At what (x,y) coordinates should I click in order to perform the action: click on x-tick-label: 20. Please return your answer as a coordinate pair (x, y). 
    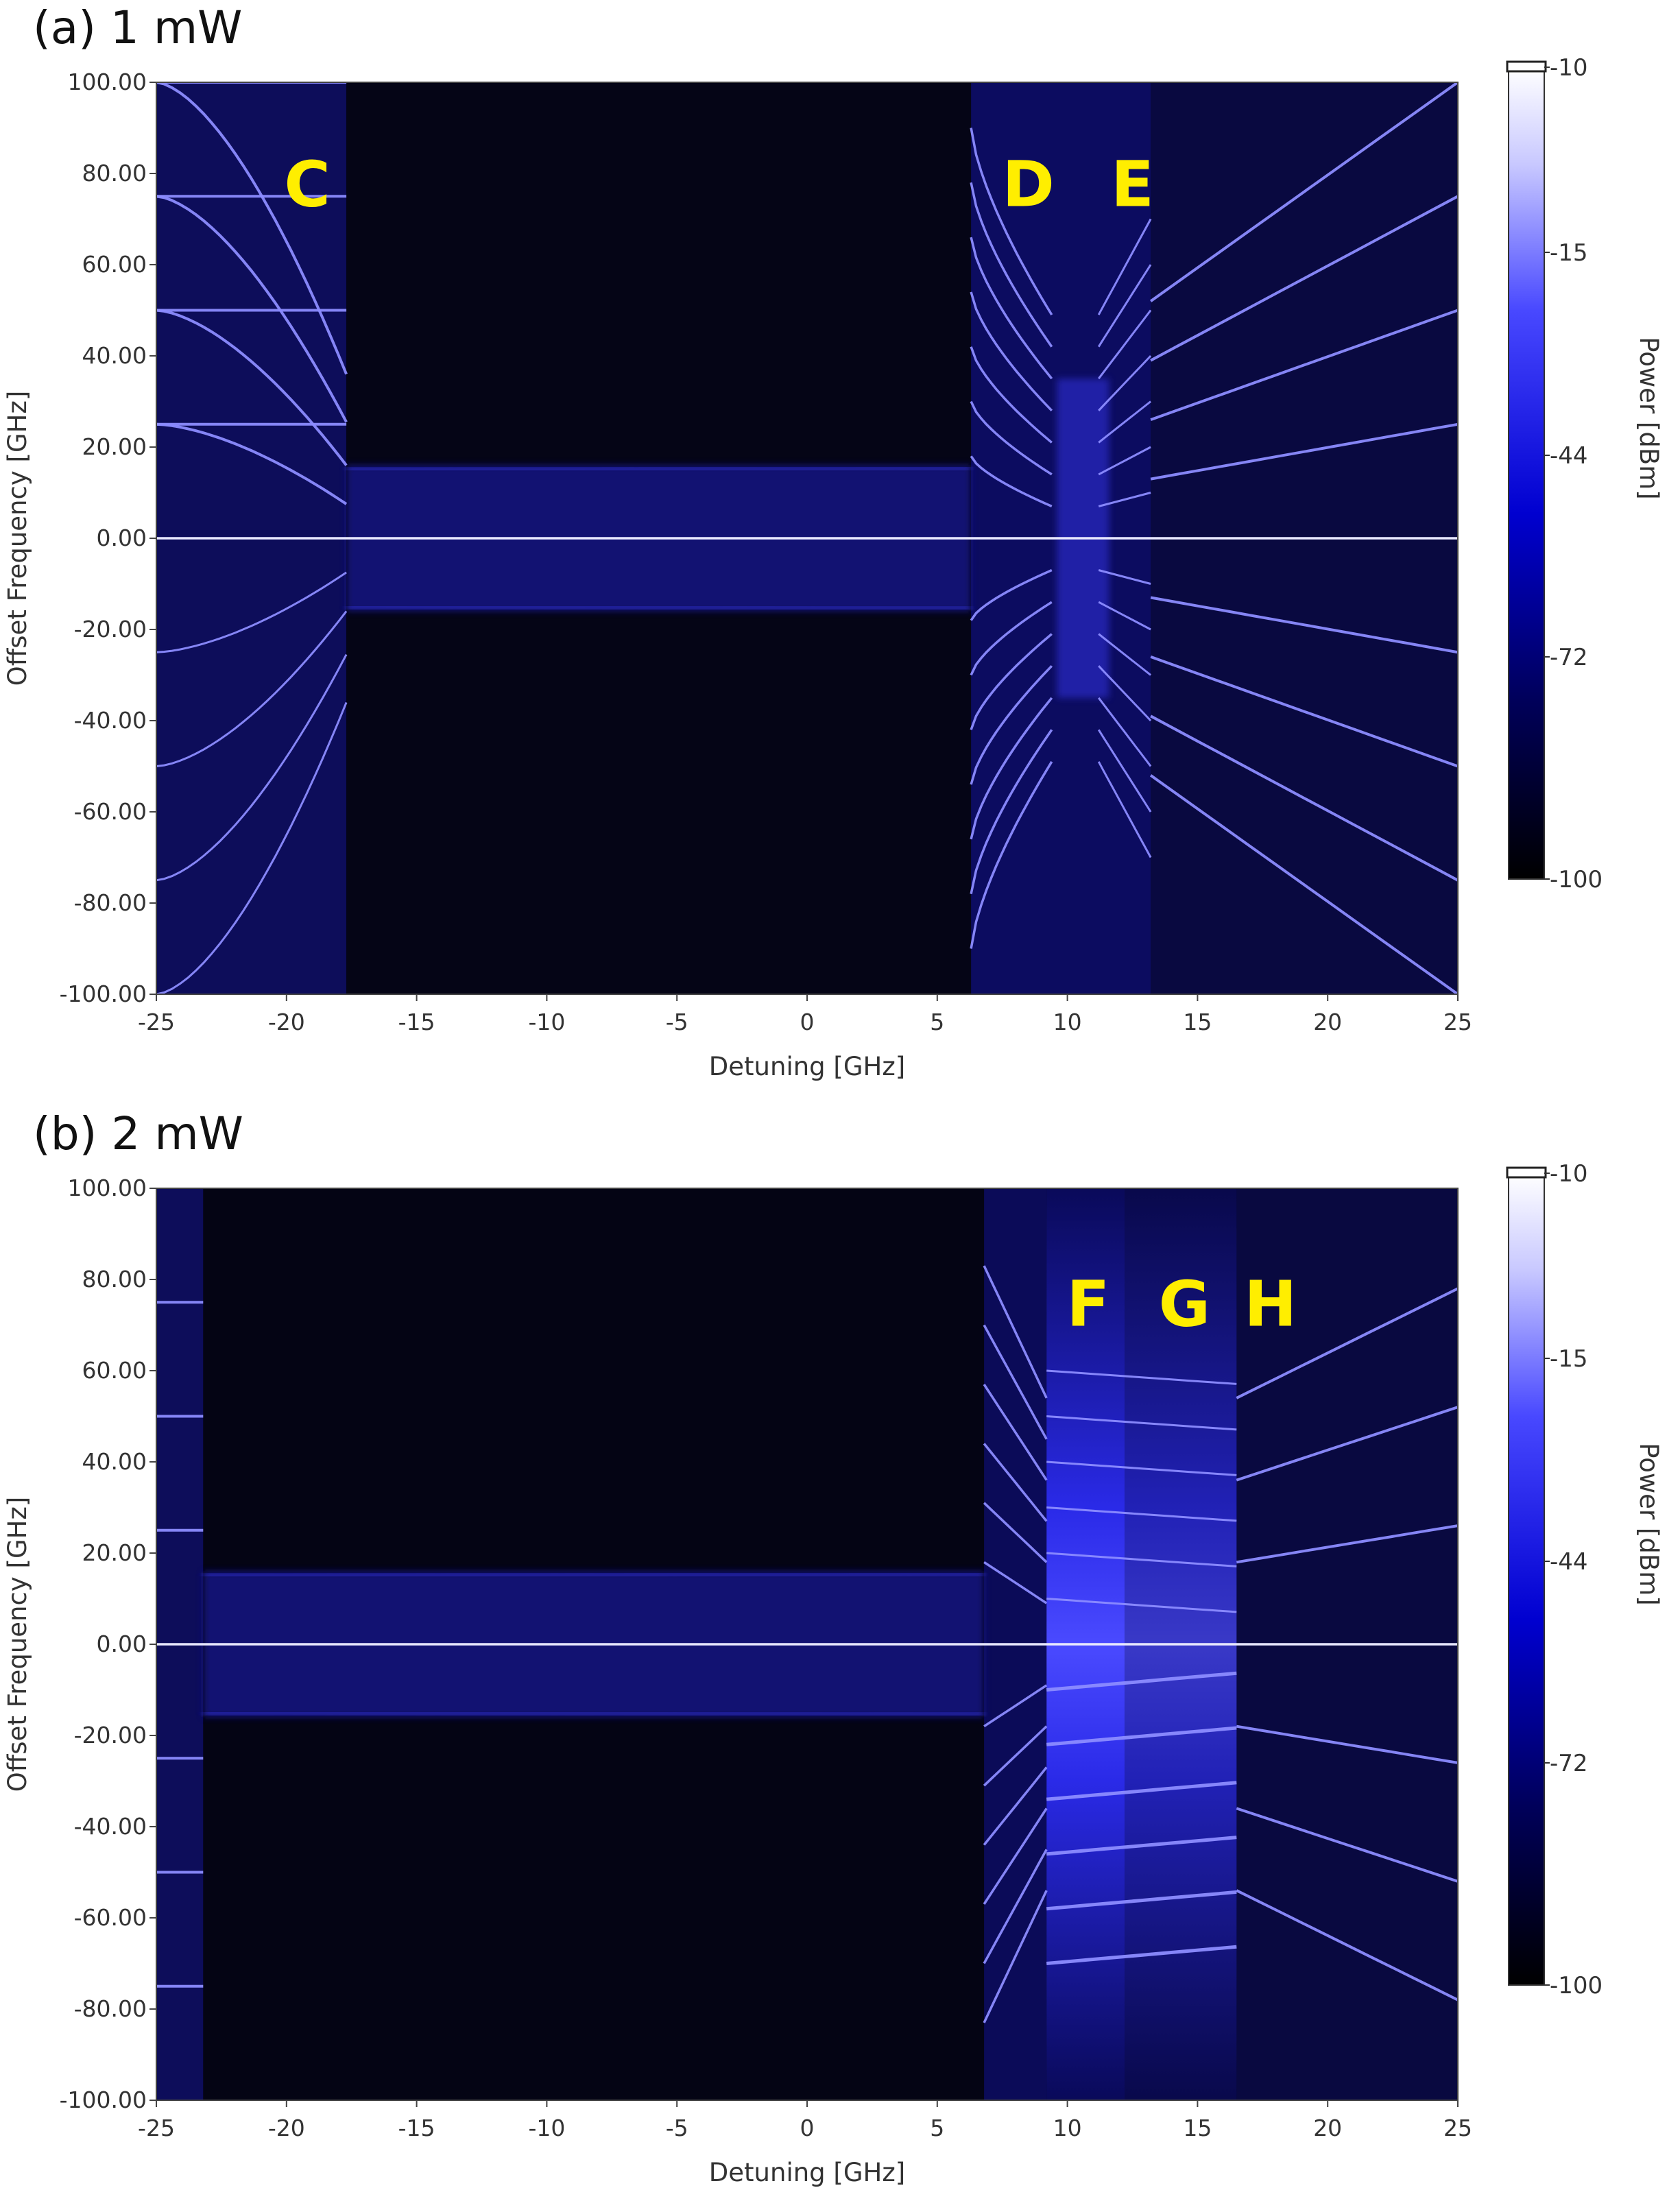
    Looking at the image, I should click on (1327, 2128).